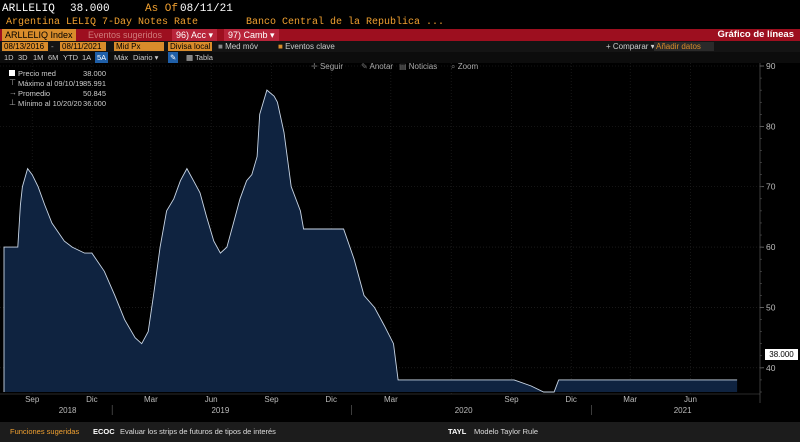 This screenshot has height=442, width=800. What do you see at coordinates (771, 126) in the screenshot?
I see `y-tick-label: 80` at bounding box center [771, 126].